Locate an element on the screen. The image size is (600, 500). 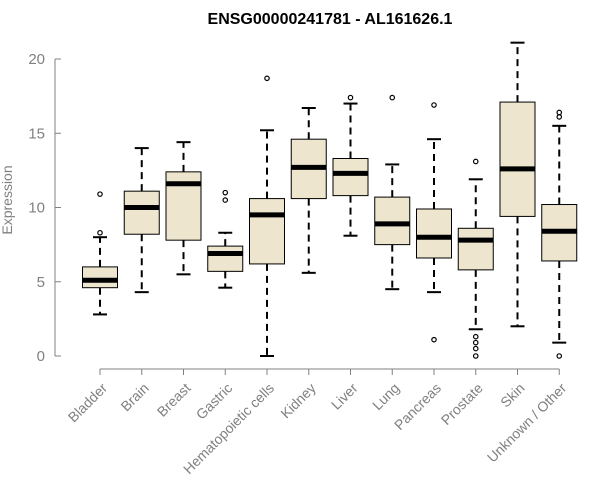
box-breast is located at coordinates (183, 208).